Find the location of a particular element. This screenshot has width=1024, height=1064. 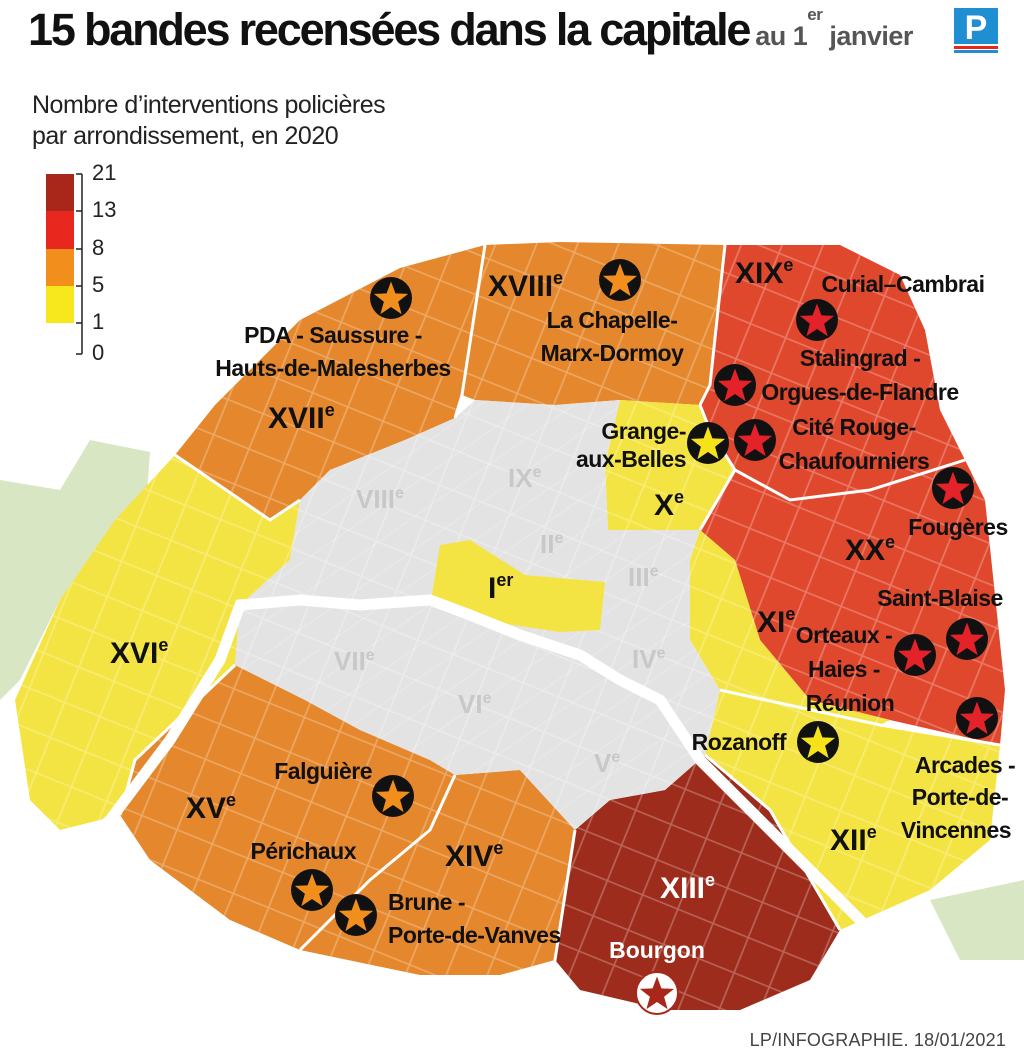

legend-title-line2: par arrondissement, en 2020 is located at coordinates (185, 136).